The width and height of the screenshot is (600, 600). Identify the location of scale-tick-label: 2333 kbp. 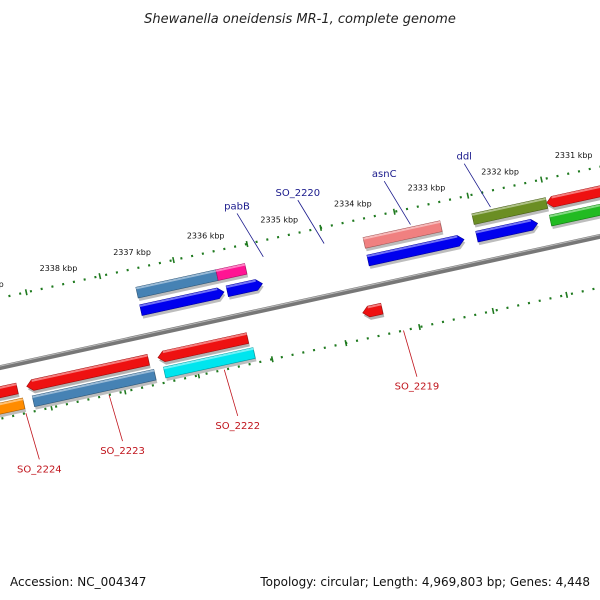
(427, 187).